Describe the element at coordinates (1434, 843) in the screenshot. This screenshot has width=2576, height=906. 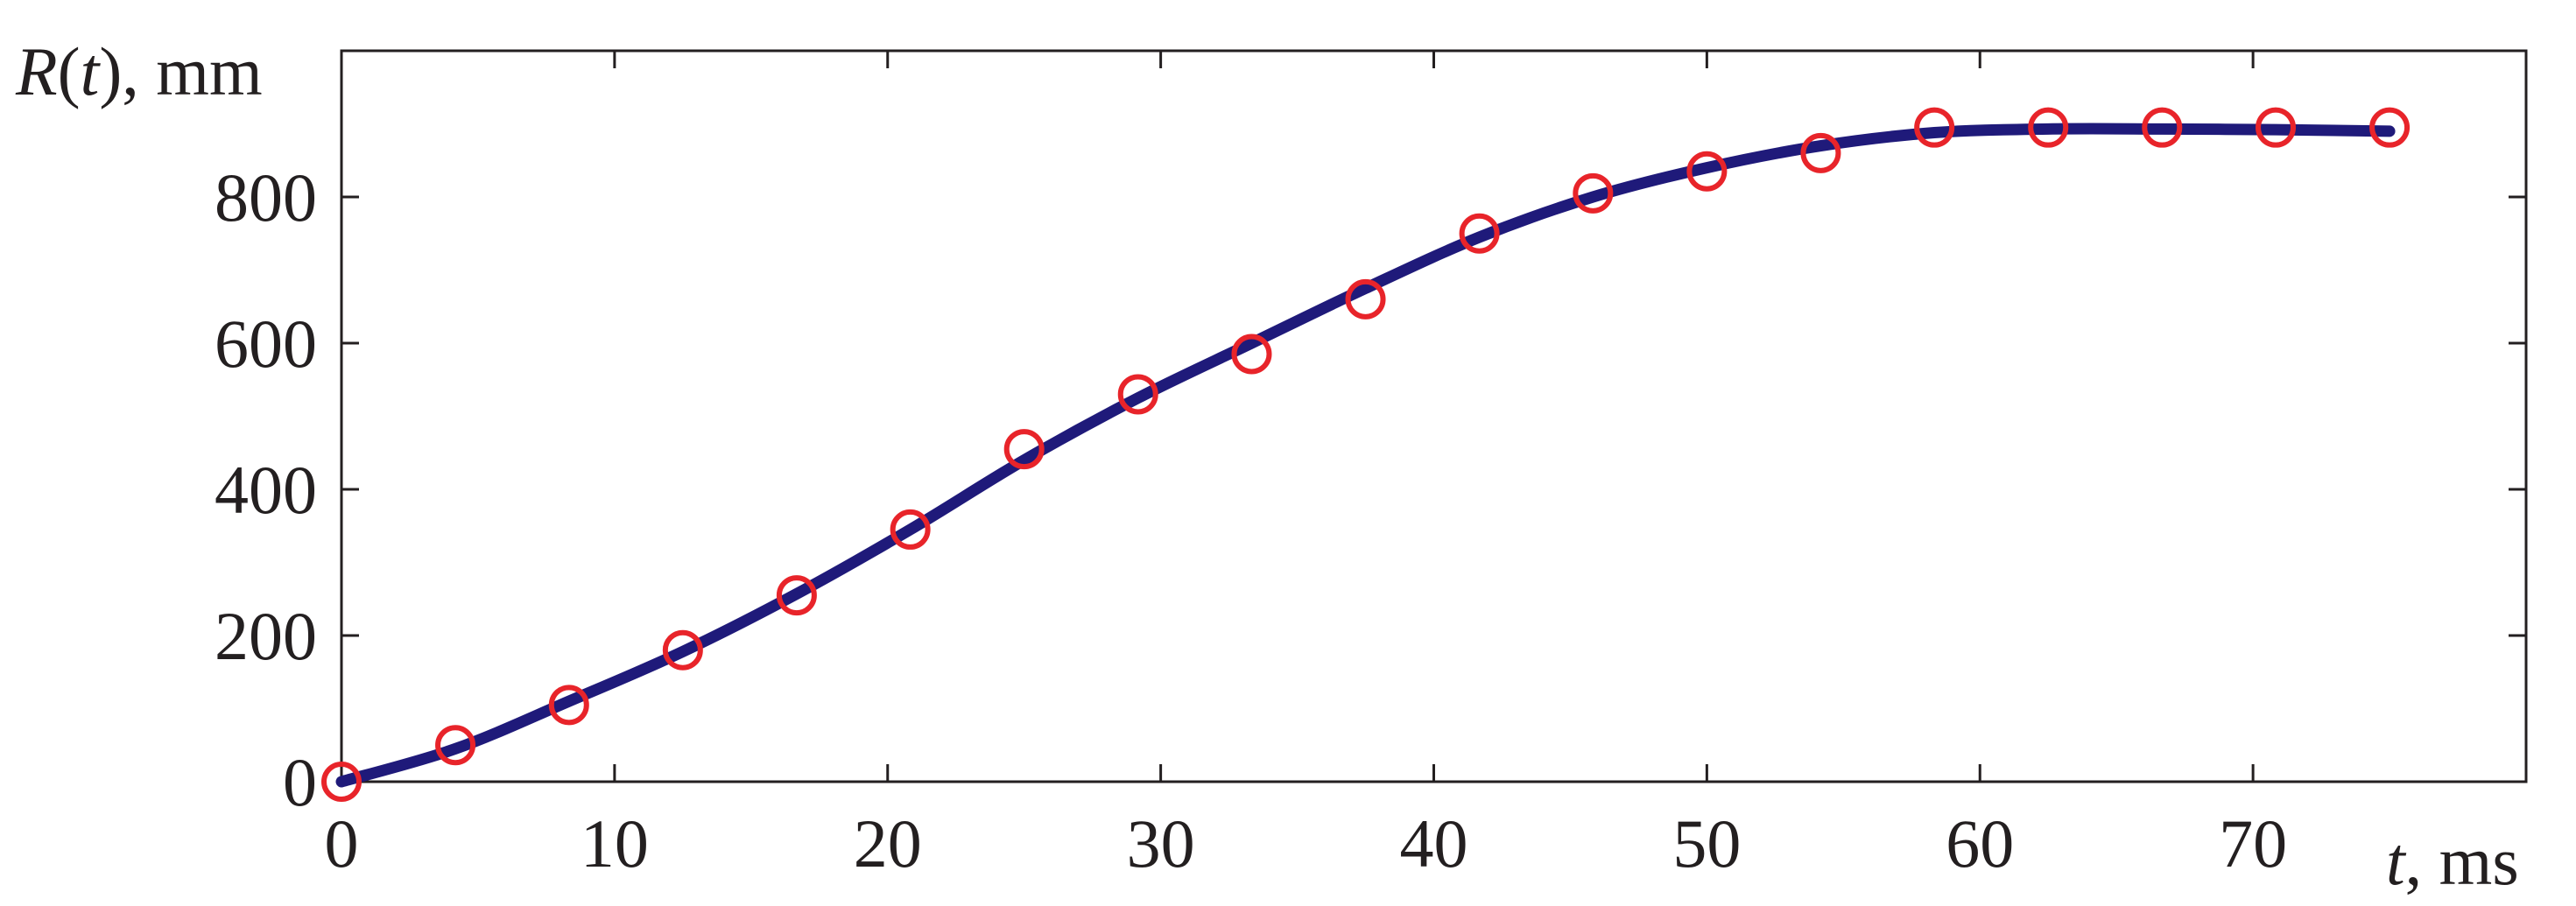
I see `x-tick-label: 40` at that location.